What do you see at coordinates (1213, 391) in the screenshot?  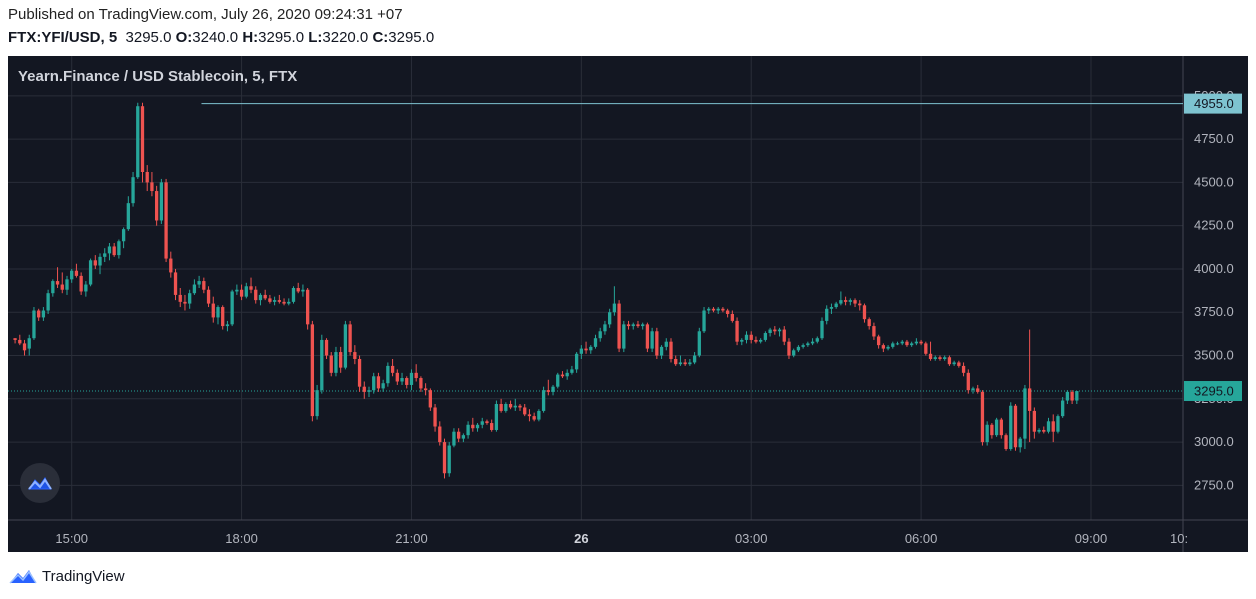 I see `last-price-tag` at bounding box center [1213, 391].